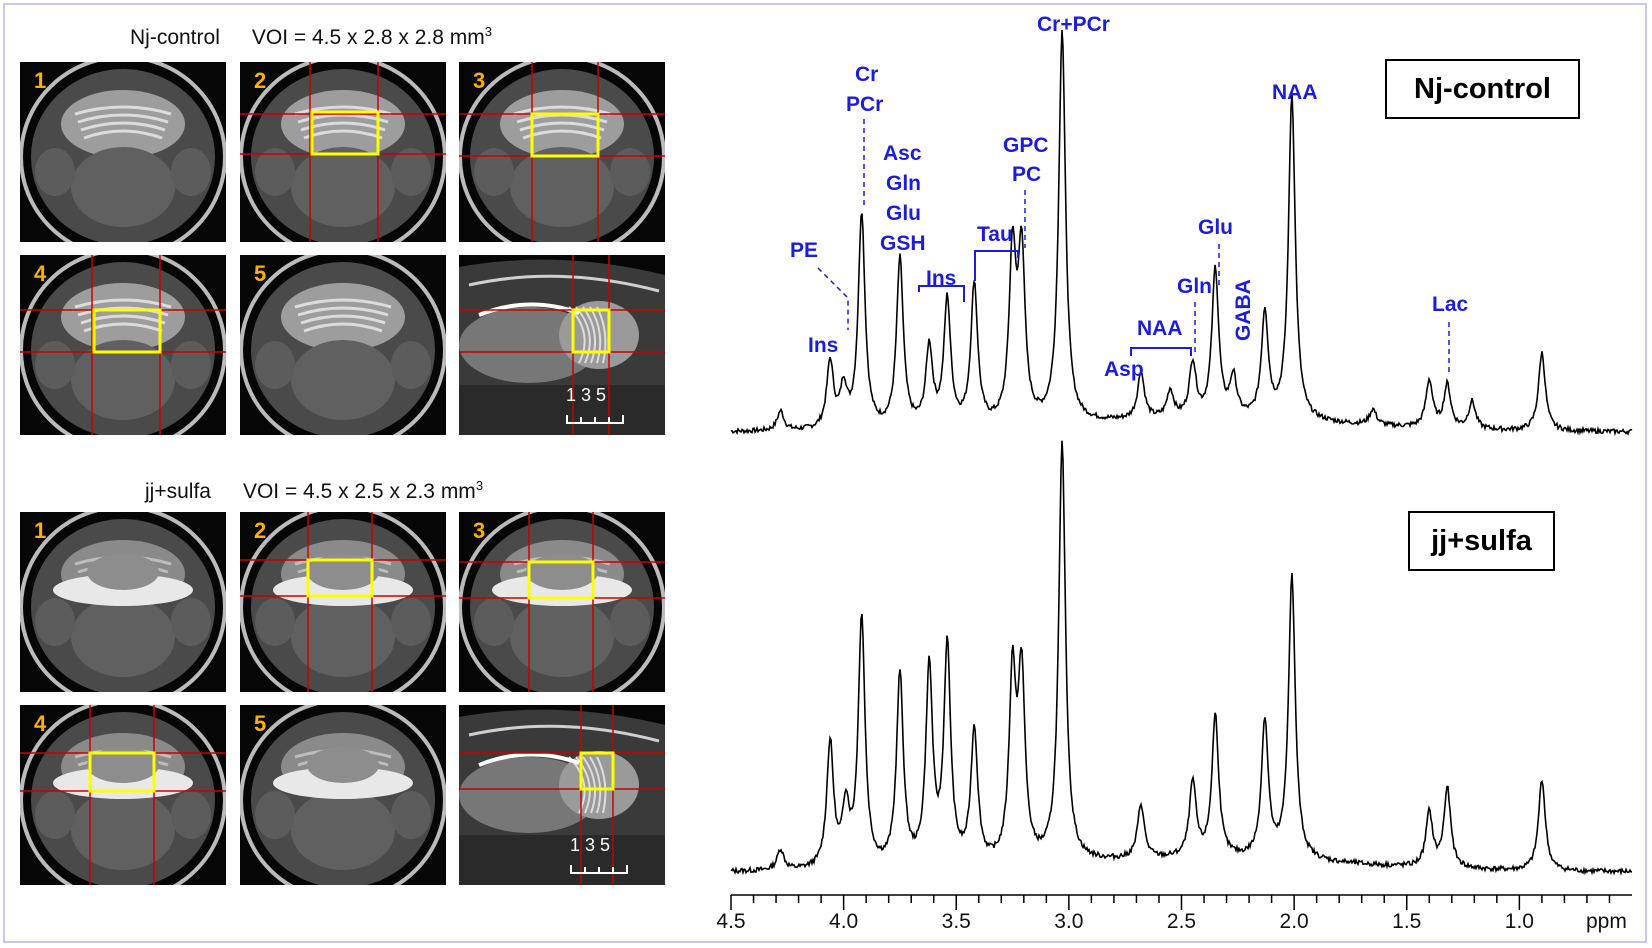 This screenshot has height=948, width=1652. What do you see at coordinates (823, 345) in the screenshot?
I see `annotation-ins-left: Ins` at bounding box center [823, 345].